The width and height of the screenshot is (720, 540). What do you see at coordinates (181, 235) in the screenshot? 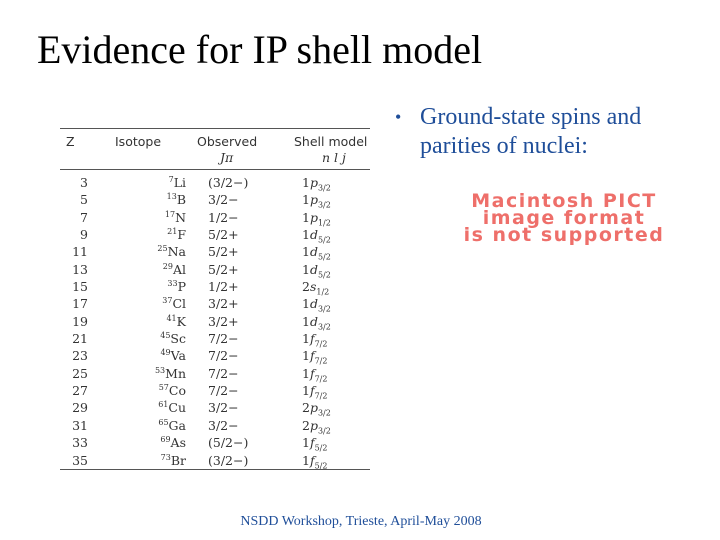
I see `isotope-element: F` at bounding box center [181, 235].